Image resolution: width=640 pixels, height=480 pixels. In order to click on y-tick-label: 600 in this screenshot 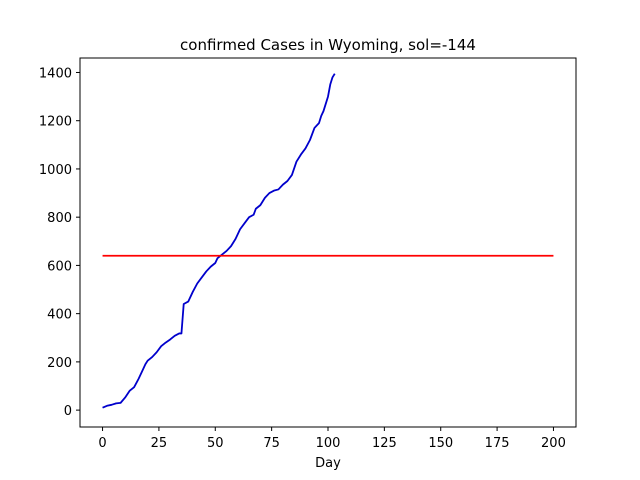, I will do `click(59, 266)`.